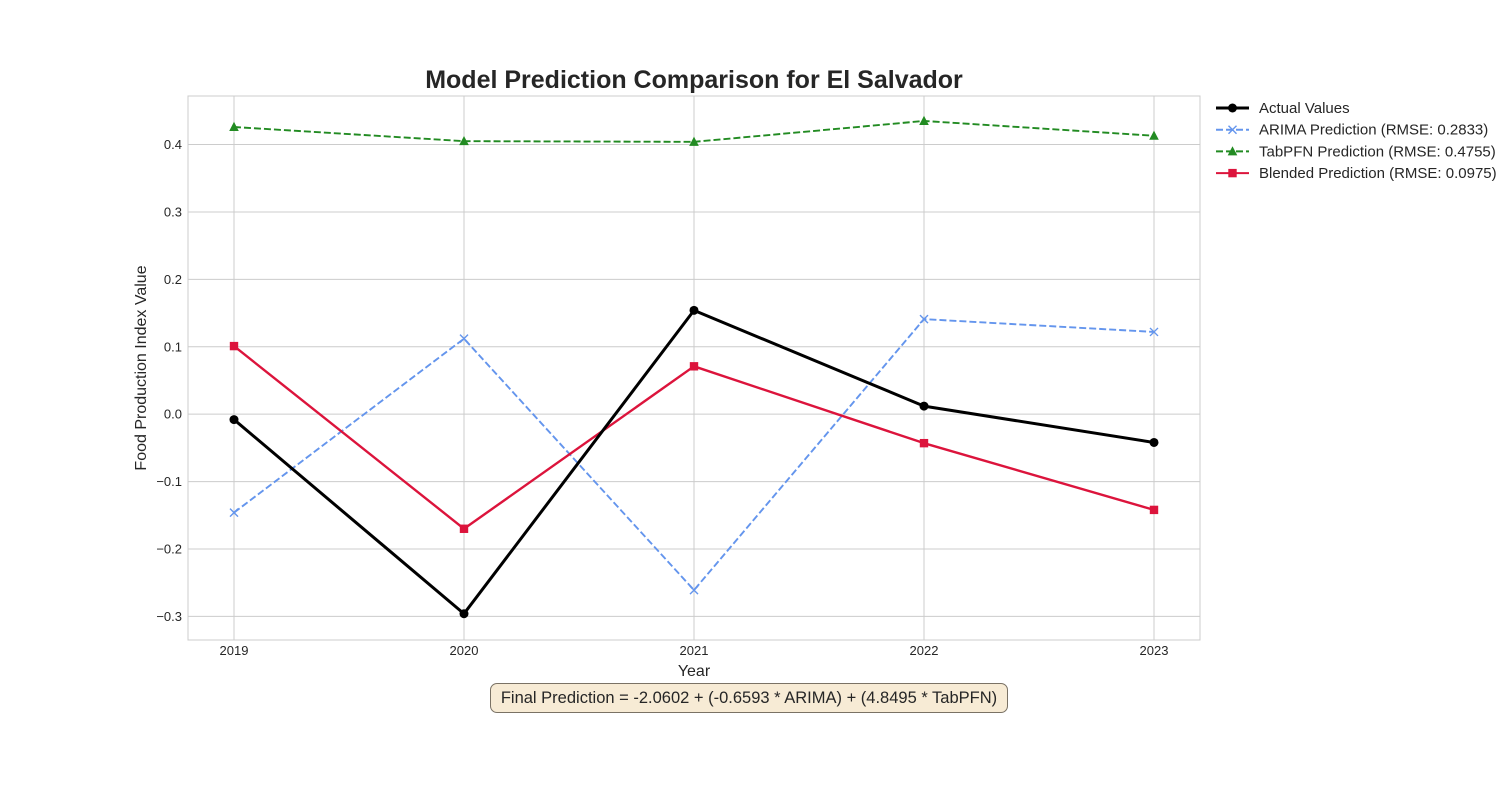 The image size is (1500, 800). Describe the element at coordinates (173, 211) in the screenshot. I see `y-tick-label: 0.3` at that location.